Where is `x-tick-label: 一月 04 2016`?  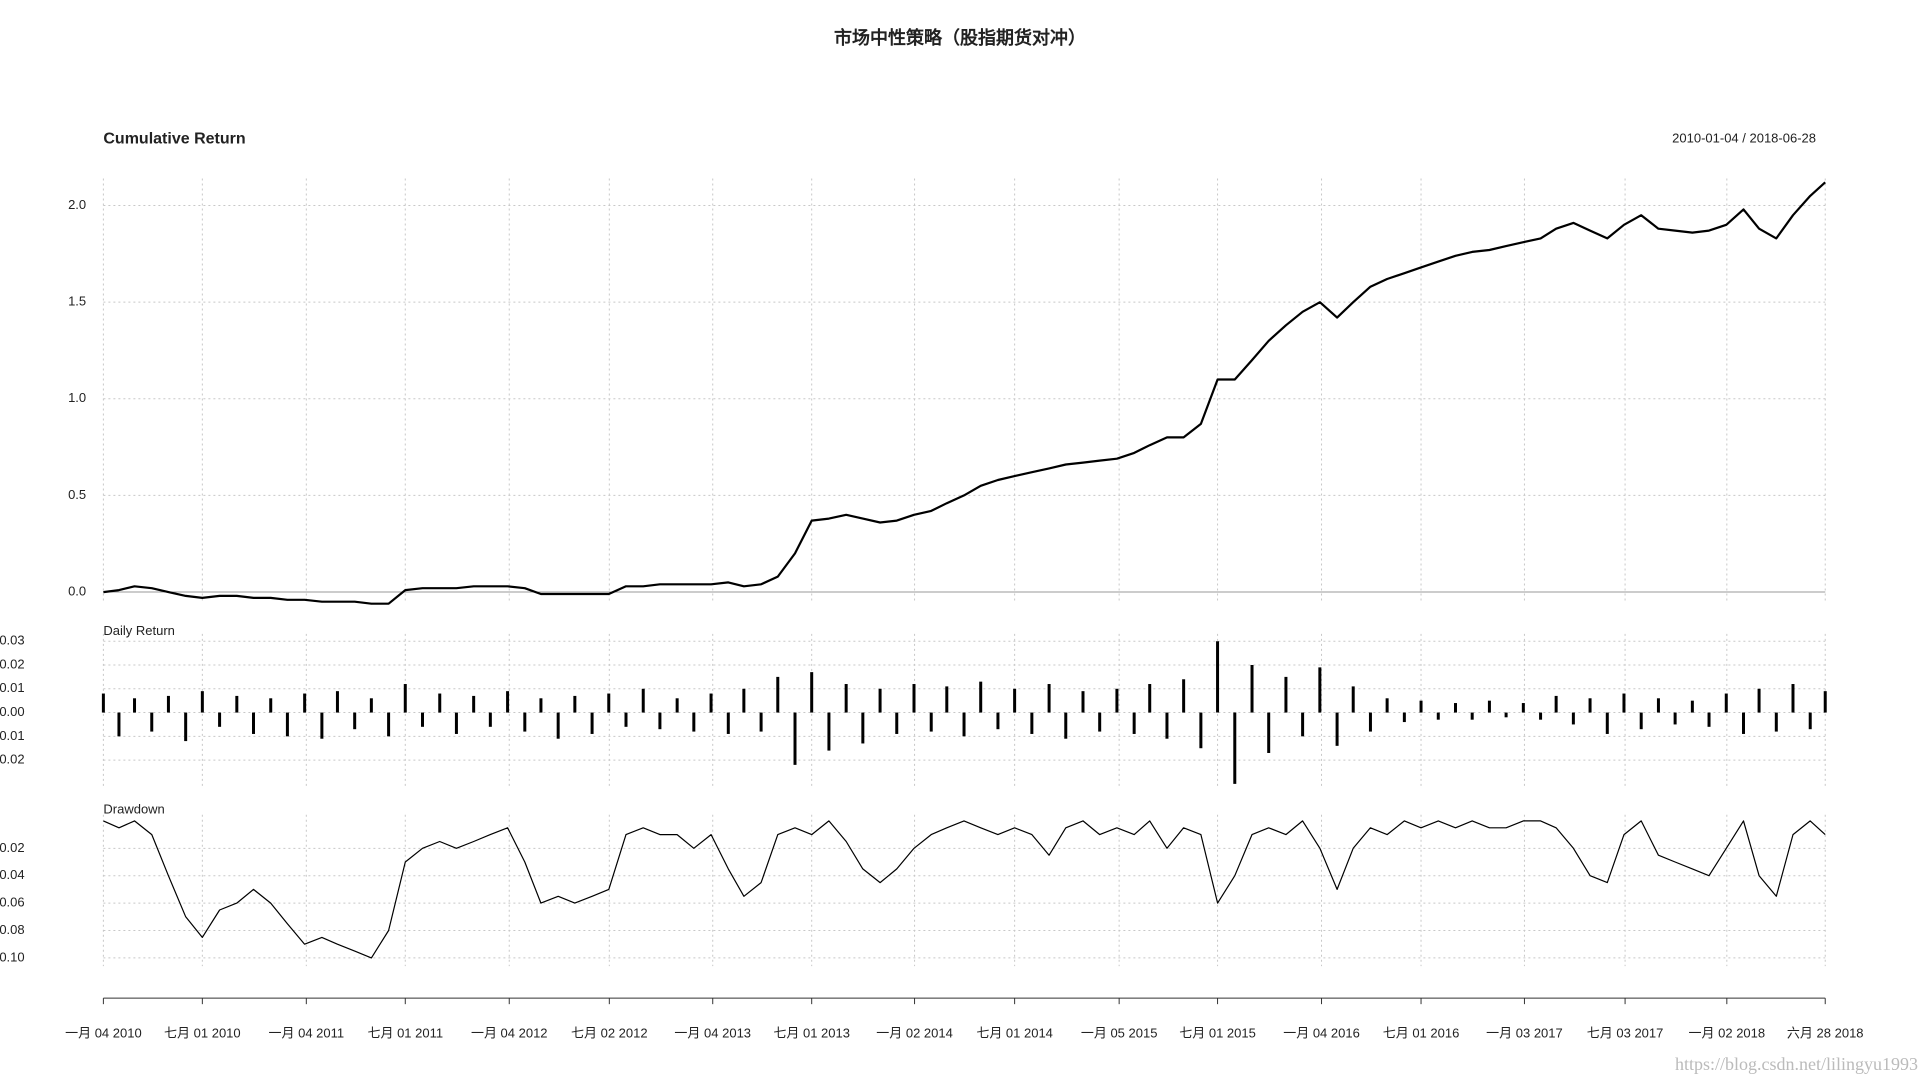
x-tick-label: 一月 04 2016 is located at coordinates (1321, 1032).